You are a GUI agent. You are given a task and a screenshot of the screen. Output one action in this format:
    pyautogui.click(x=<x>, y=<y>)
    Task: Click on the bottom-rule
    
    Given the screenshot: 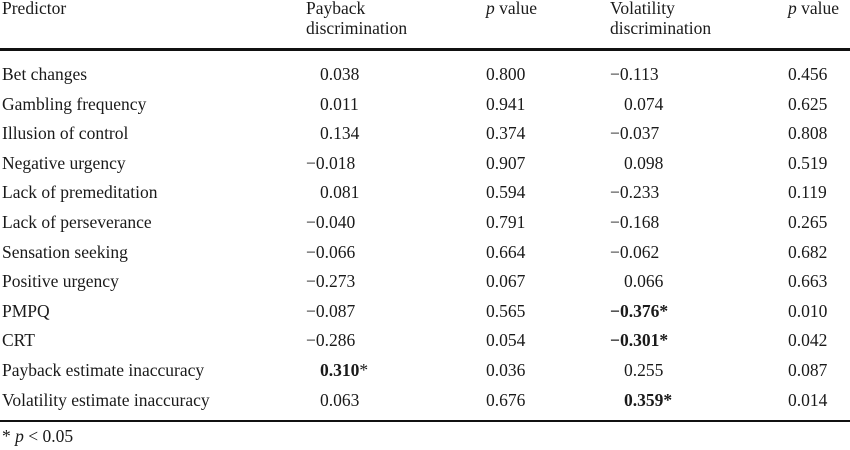 What is the action you would take?
    pyautogui.click(x=425, y=421)
    